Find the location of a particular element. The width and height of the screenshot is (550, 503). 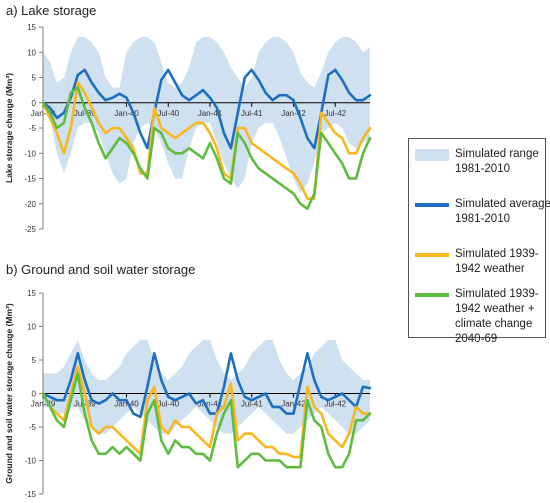

y-tick-label: -25 is located at coordinates (30, 229).